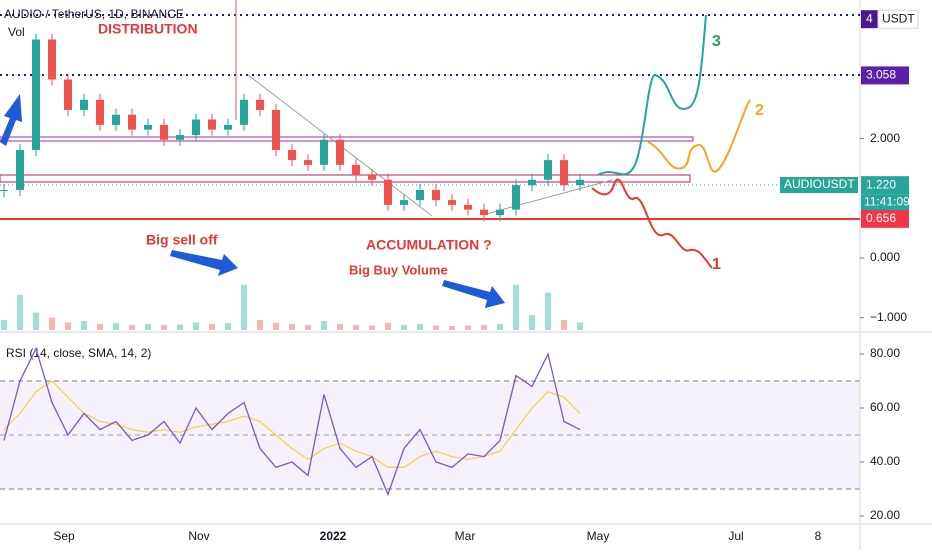  What do you see at coordinates (885, 353) in the screenshot?
I see `rsi-tick-label: 80.00` at bounding box center [885, 353].